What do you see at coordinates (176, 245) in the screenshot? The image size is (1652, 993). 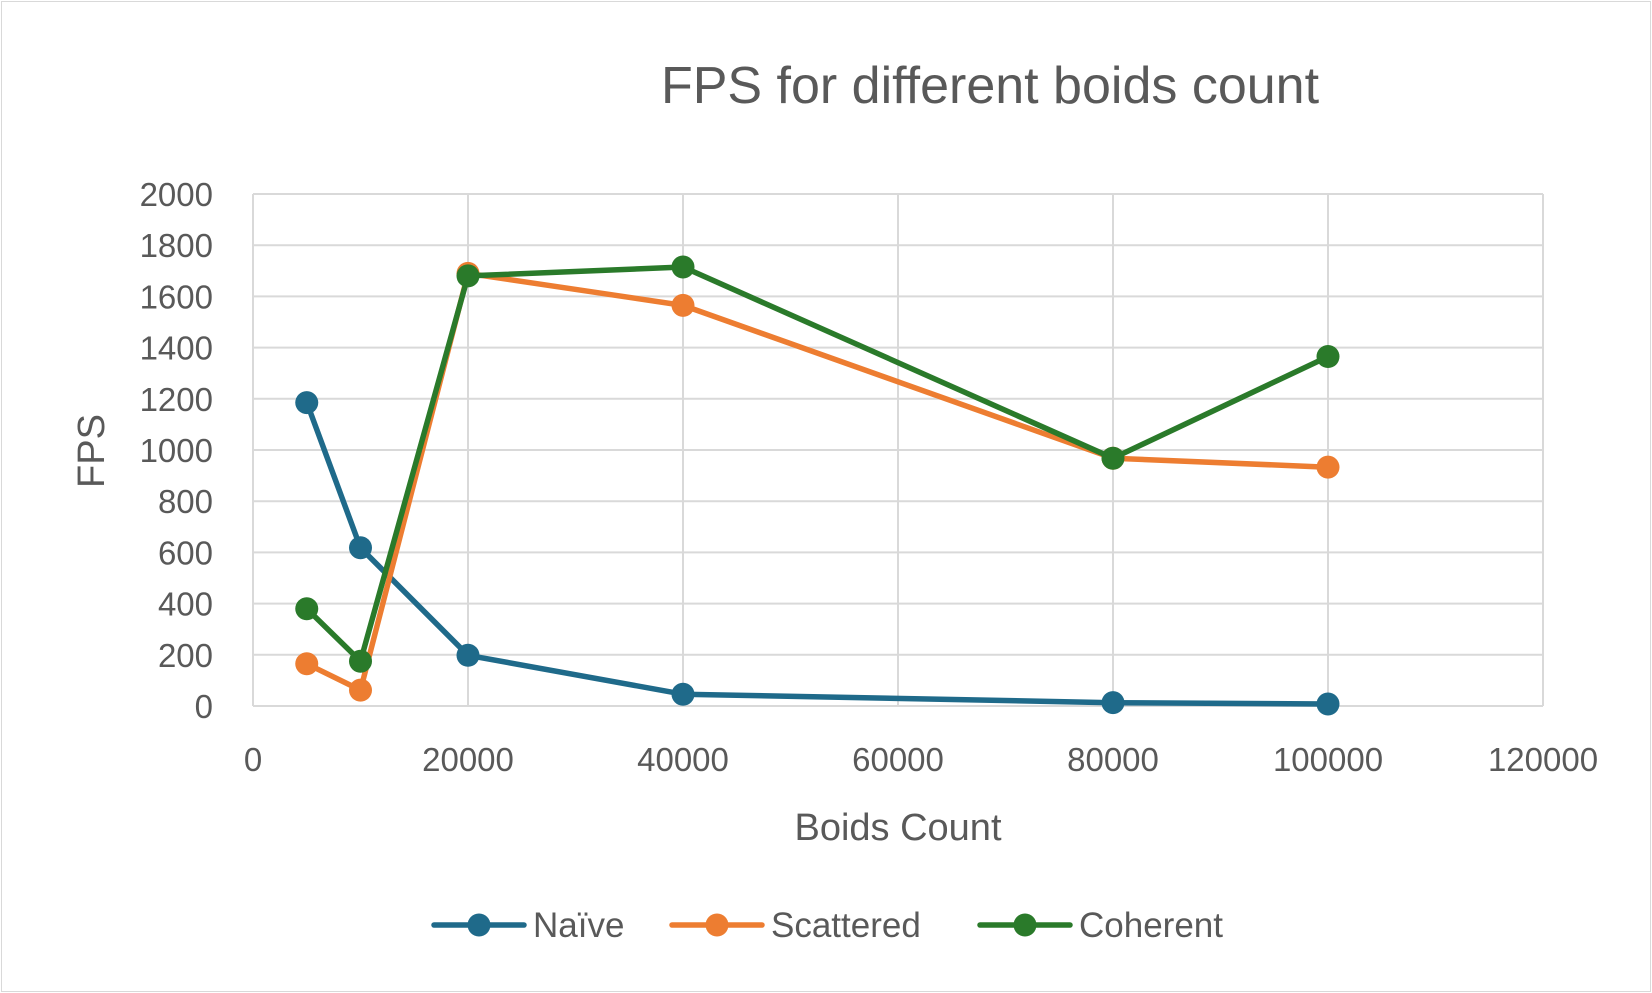 I see `y-tick-label: 1800` at bounding box center [176, 245].